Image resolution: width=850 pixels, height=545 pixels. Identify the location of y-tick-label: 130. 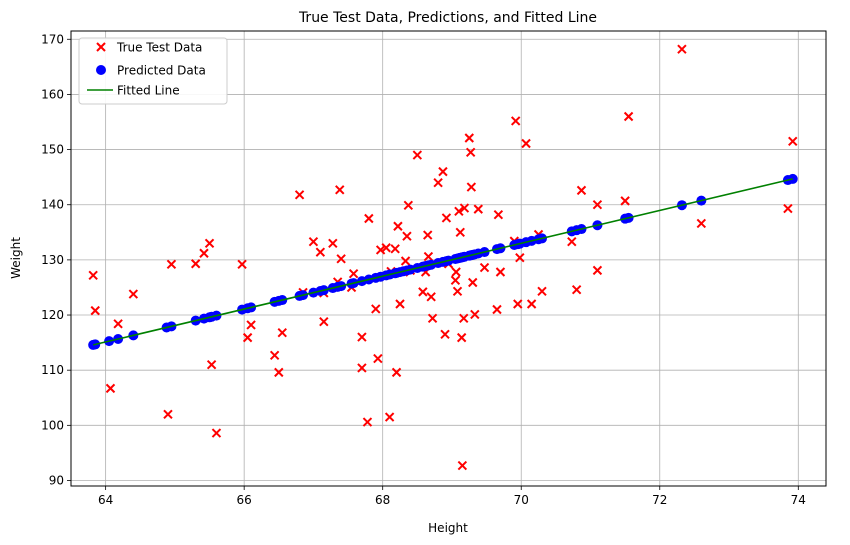
(52, 260).